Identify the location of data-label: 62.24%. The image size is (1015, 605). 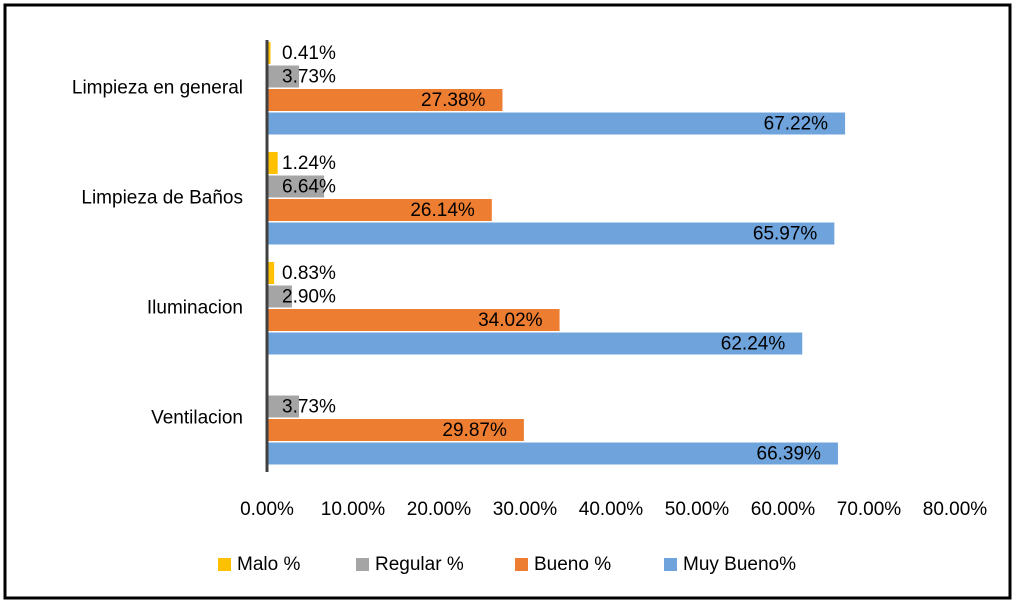
(753, 344).